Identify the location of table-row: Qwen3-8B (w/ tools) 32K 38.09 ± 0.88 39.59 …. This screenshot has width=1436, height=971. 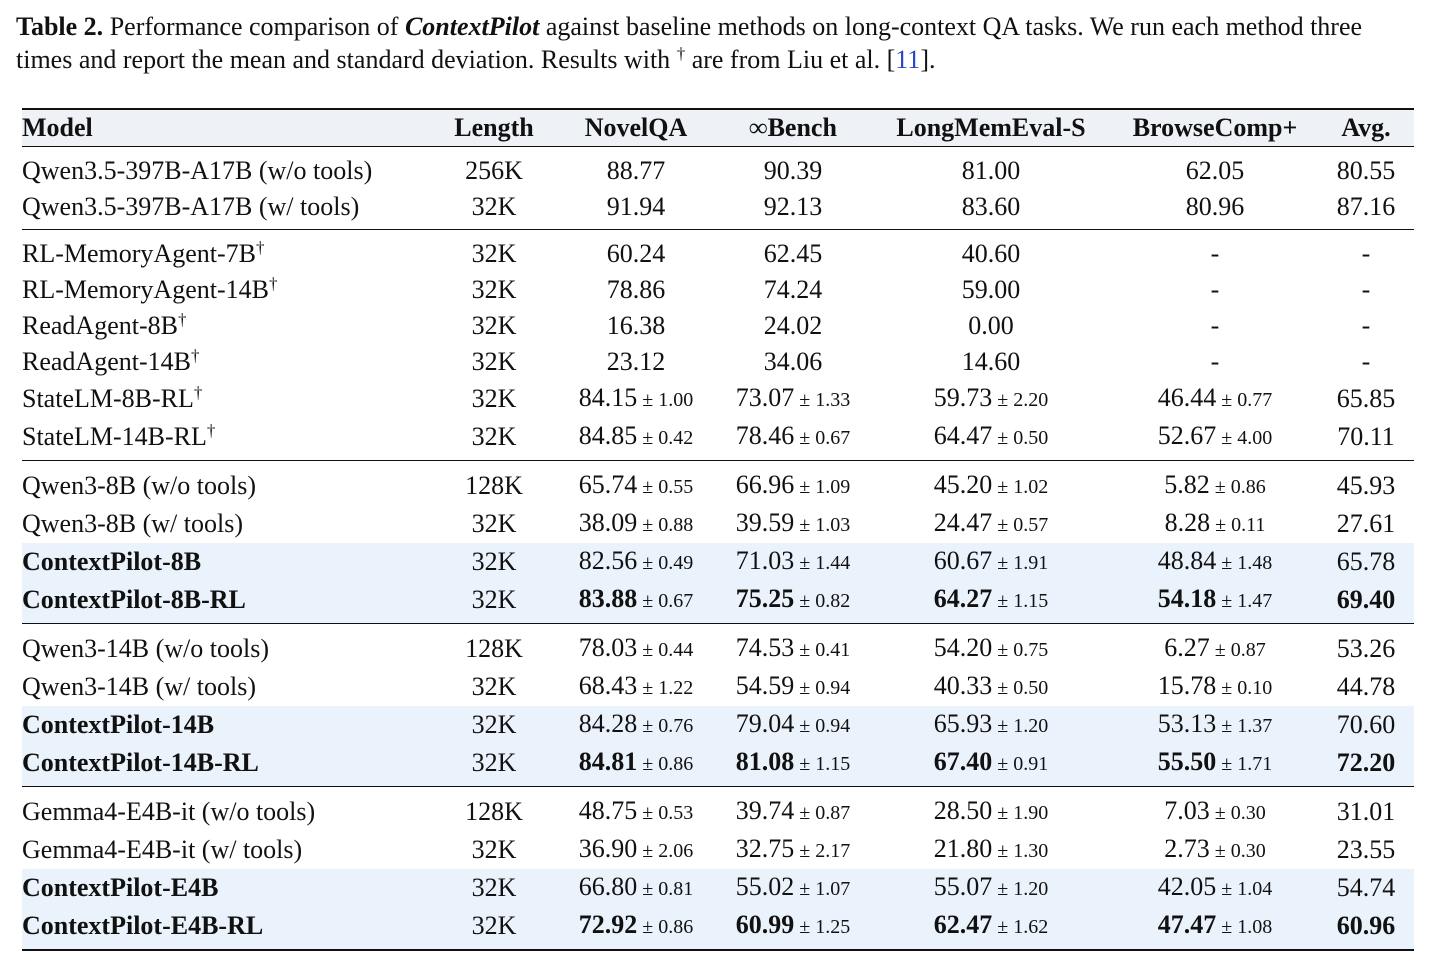
(718, 524).